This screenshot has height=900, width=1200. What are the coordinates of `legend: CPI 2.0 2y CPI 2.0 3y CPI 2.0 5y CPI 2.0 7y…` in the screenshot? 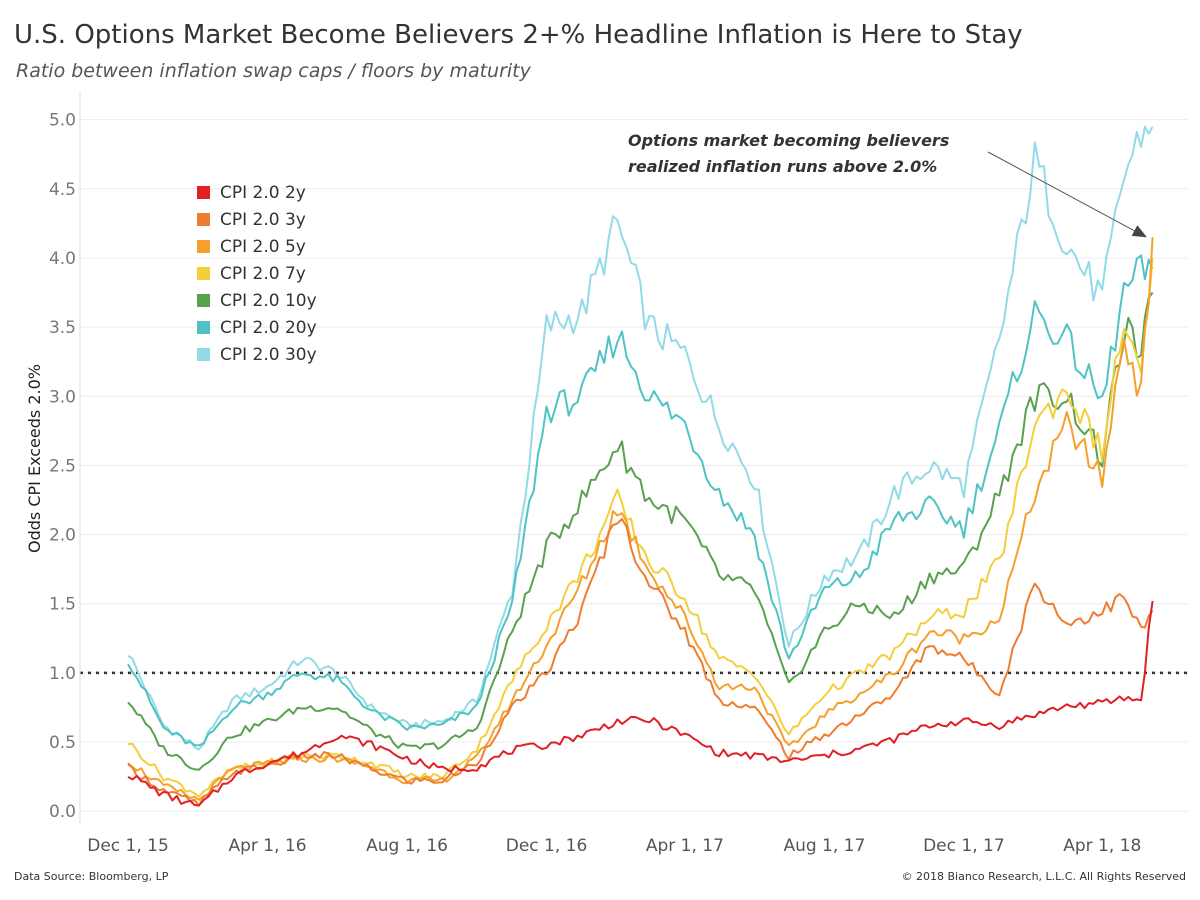 It's located at (257, 274).